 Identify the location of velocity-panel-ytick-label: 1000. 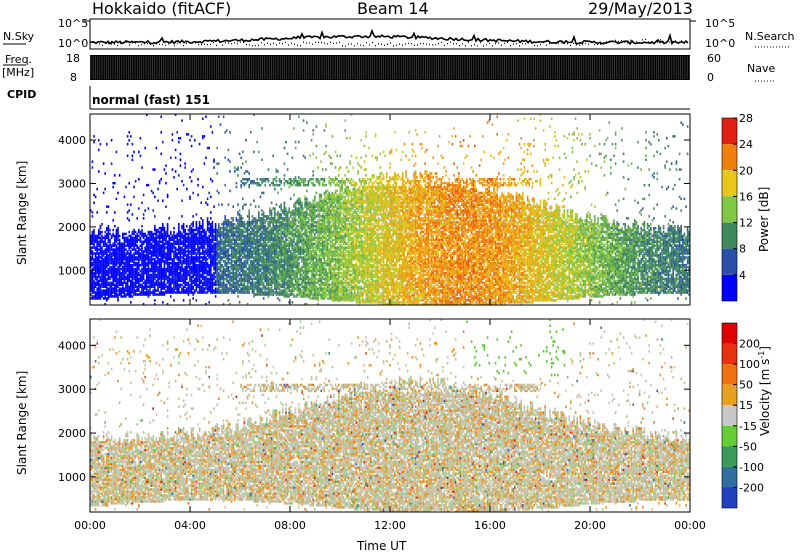
(72, 477).